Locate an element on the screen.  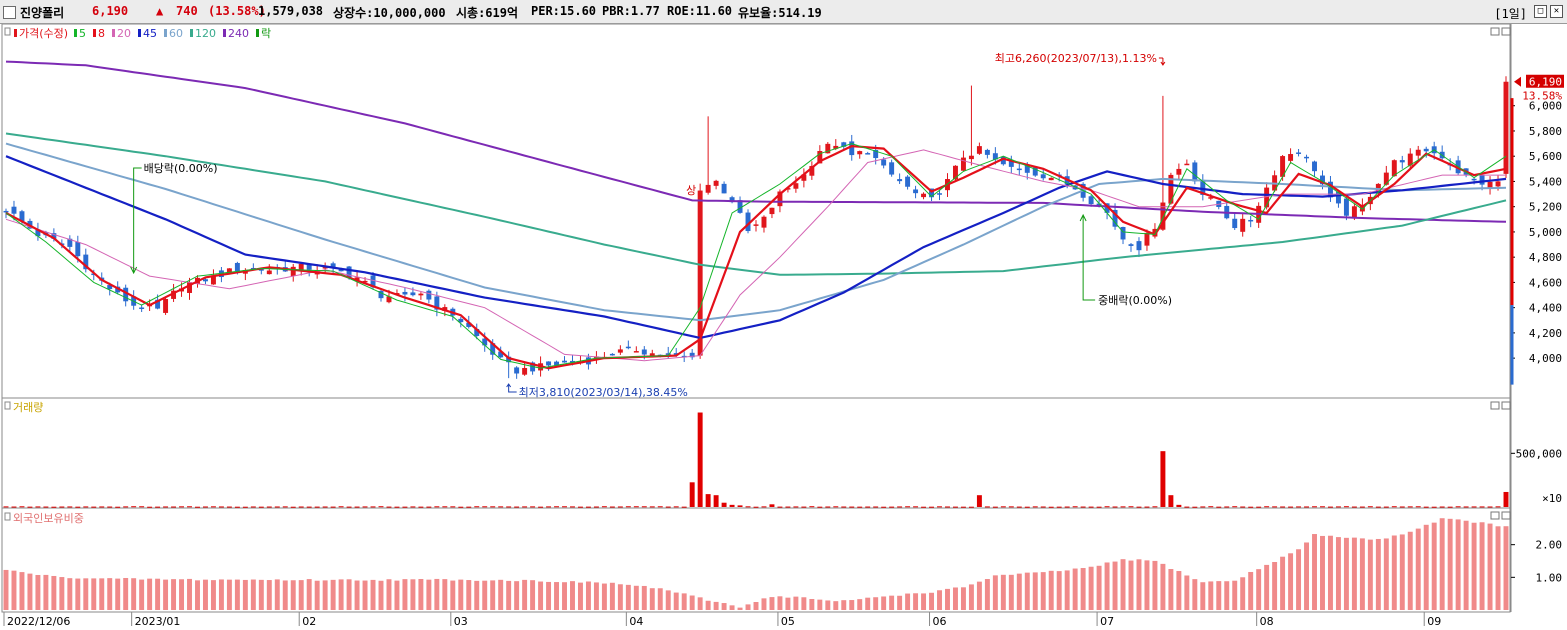
foreign-title: 외국인보유비중 is located at coordinates (48, 518).